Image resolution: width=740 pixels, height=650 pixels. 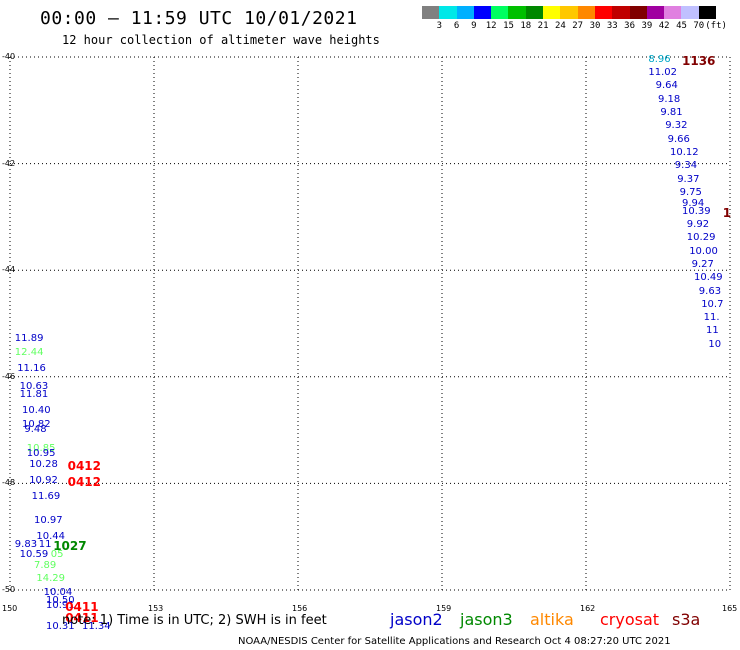 I want to click on lon-tick-label: 159, so click(x=444, y=608).